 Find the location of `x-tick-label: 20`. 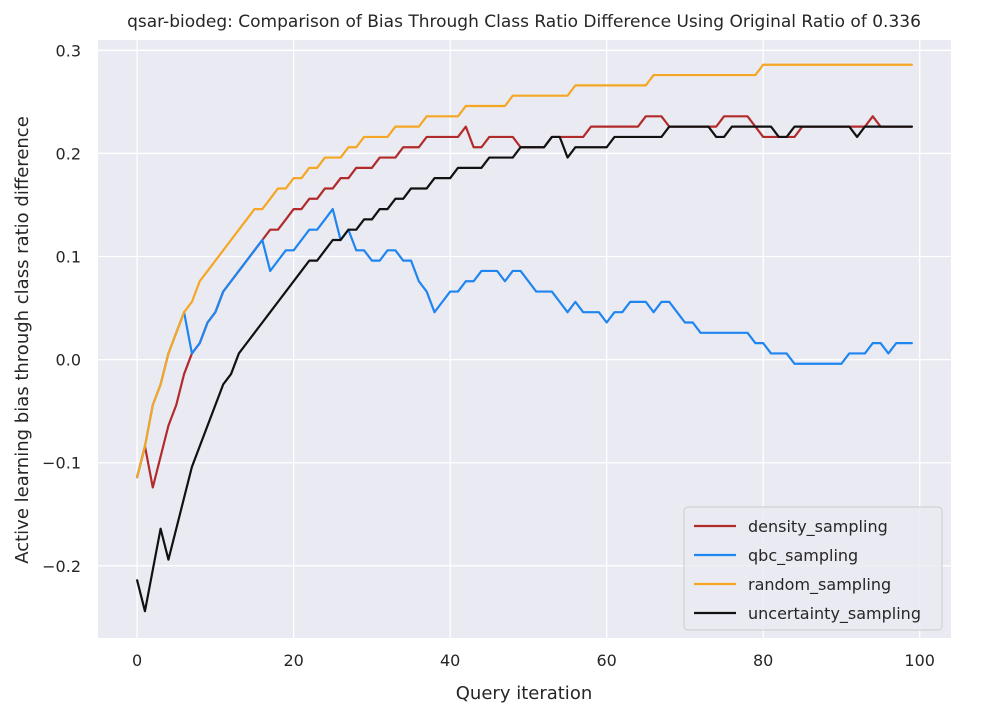

x-tick-label: 20 is located at coordinates (293, 660).